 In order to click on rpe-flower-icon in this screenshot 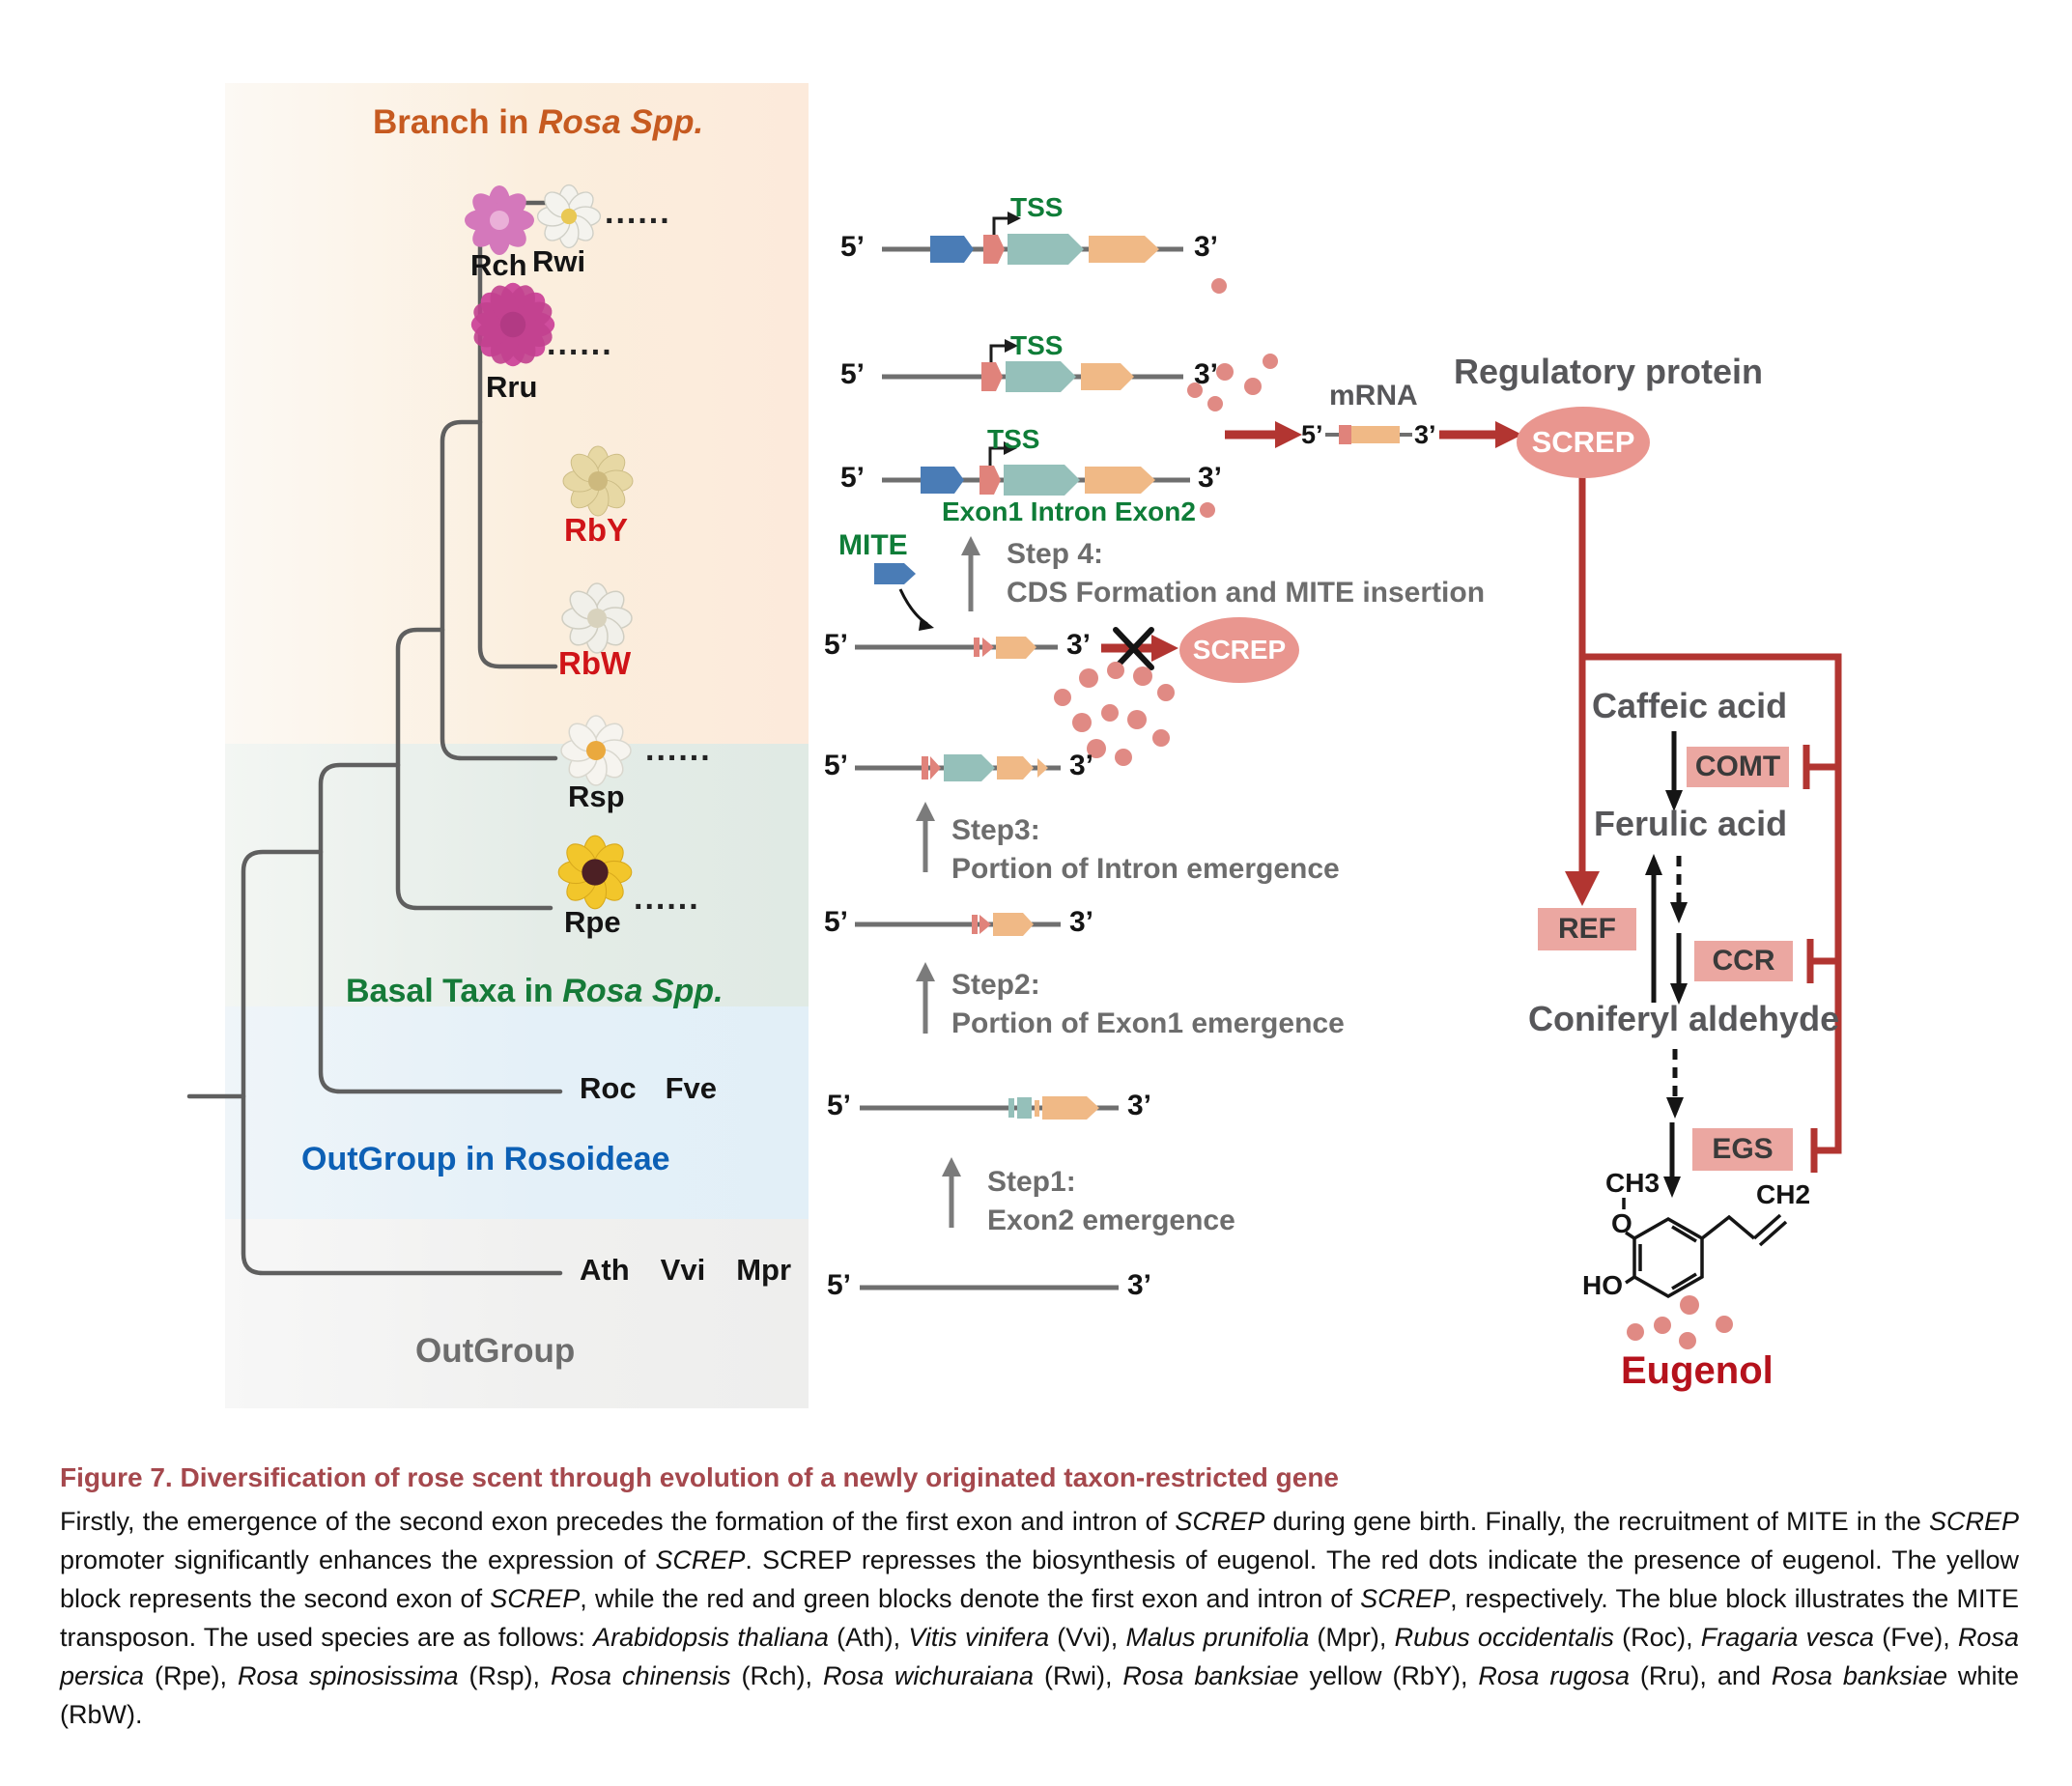, I will do `click(595, 872)`.